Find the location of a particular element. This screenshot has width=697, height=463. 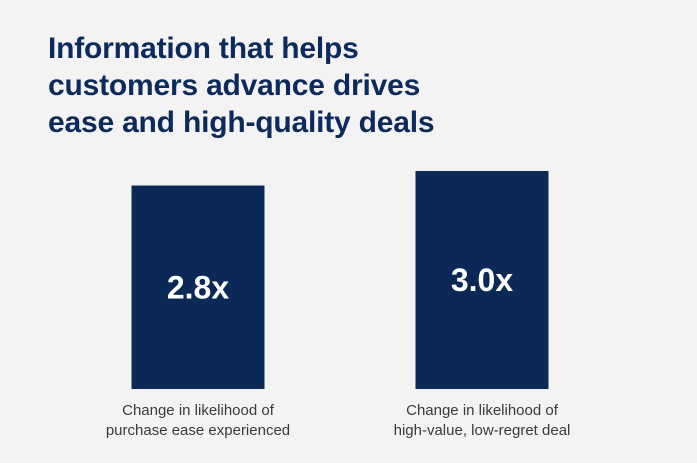

bar-2-value-label: 3.0x is located at coordinates (482, 280).